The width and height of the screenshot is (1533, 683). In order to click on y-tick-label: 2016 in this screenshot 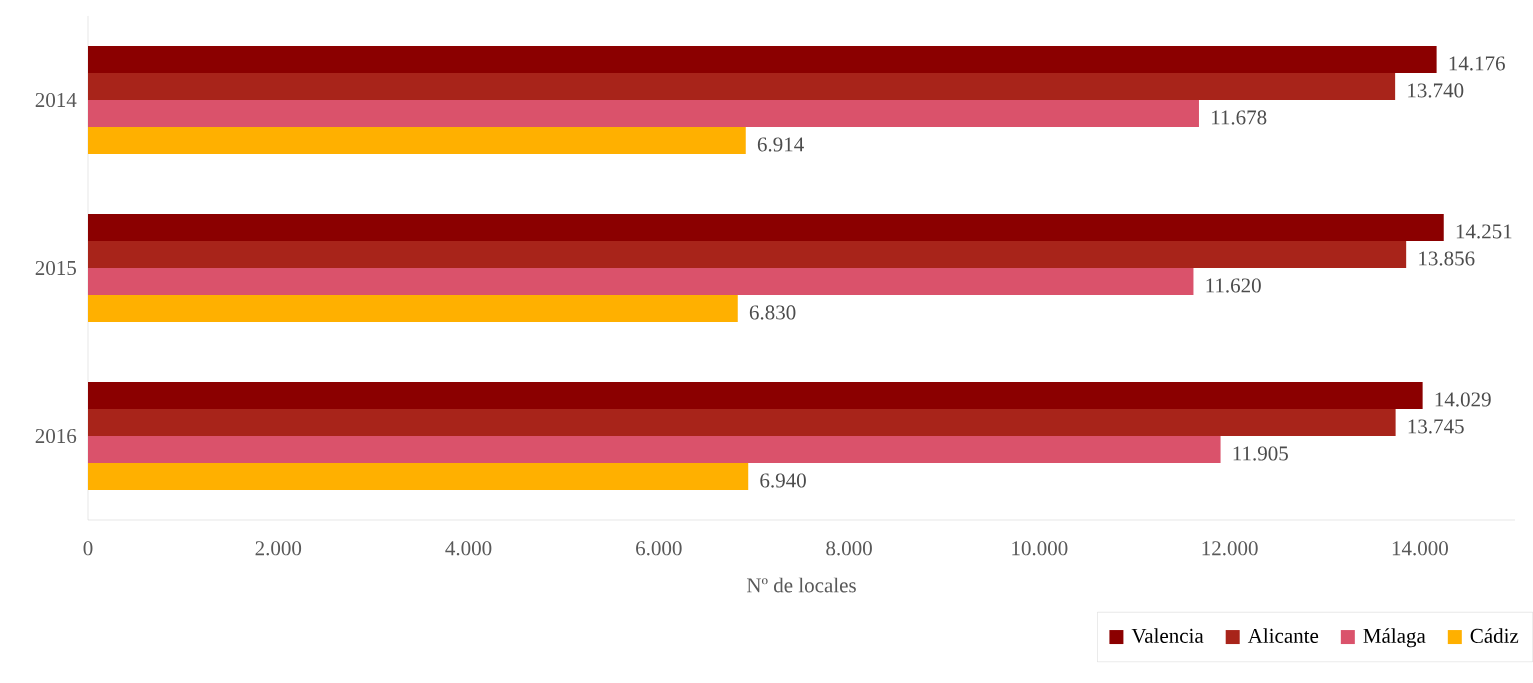, I will do `click(56, 436)`.